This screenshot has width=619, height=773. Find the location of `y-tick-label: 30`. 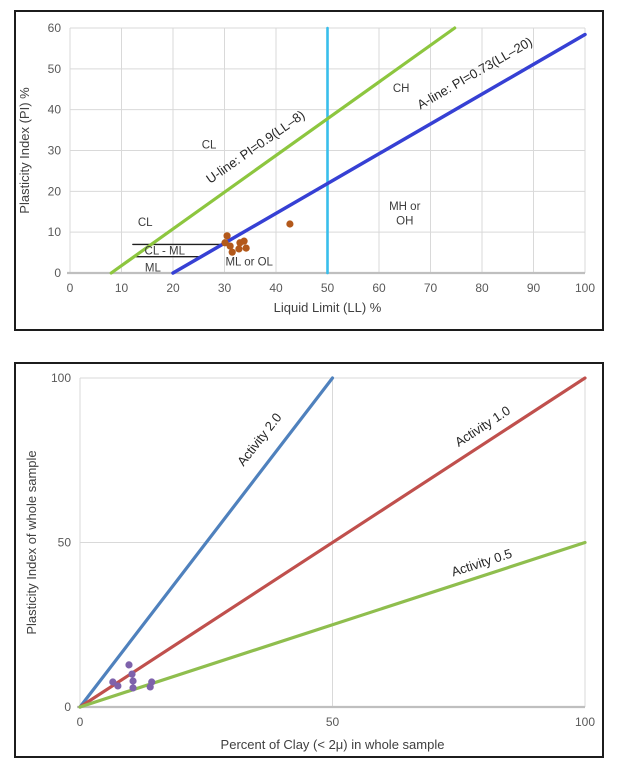

y-tick-label: 30 is located at coordinates (55, 151).